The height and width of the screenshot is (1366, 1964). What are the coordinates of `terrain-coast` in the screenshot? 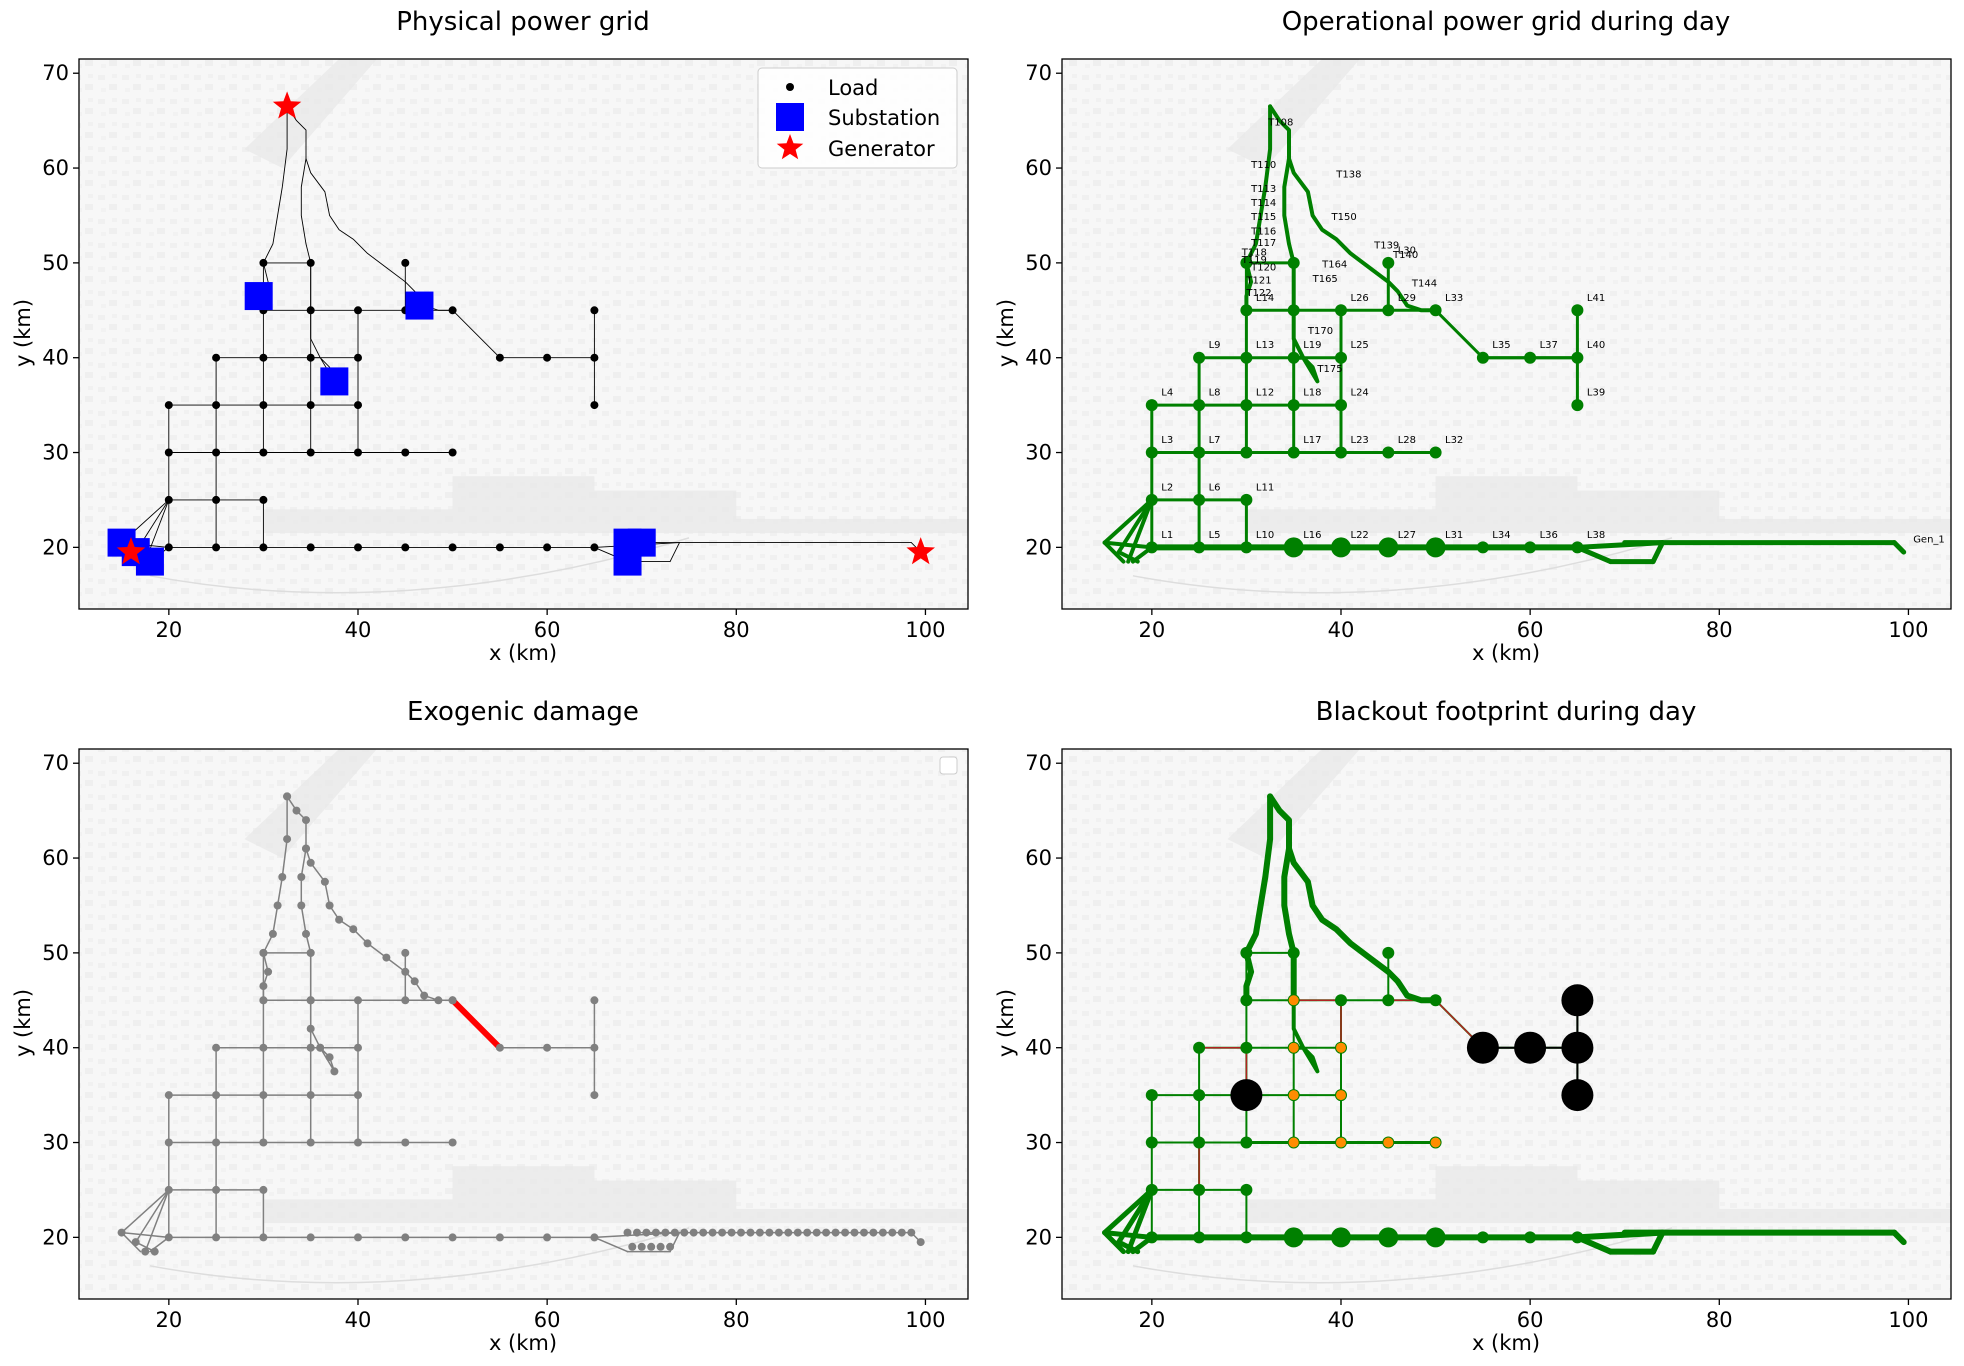 It's located at (1598, 1195).